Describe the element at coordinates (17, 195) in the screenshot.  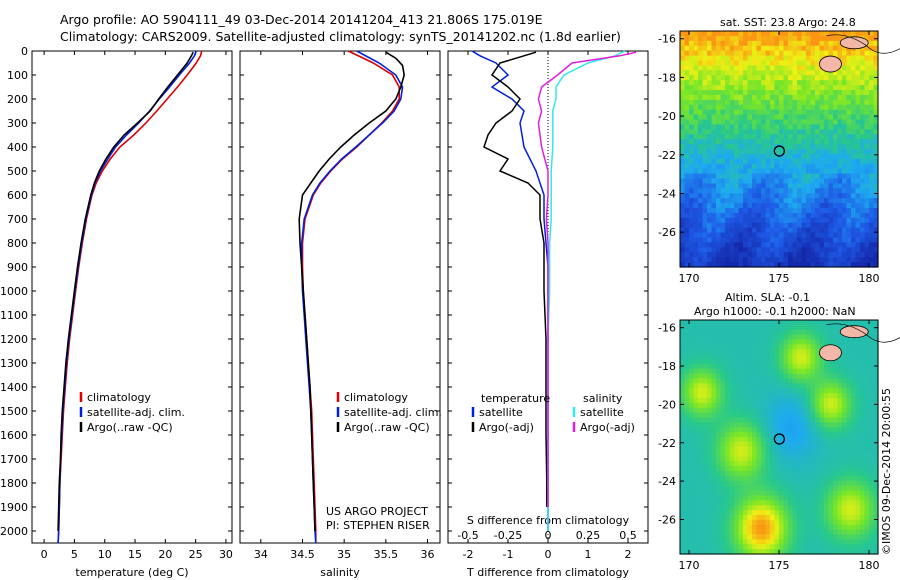
I see `y-tick-label: 600` at that location.